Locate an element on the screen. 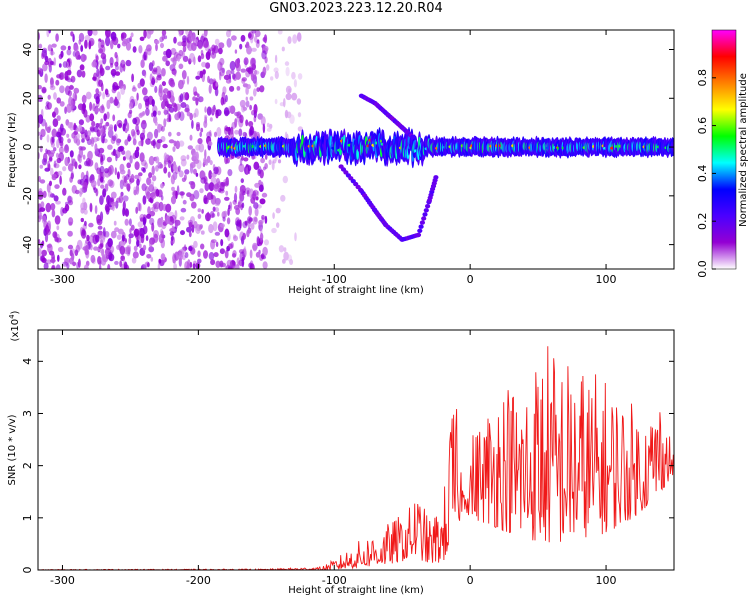 Image resolution: width=750 pixels, height=600 pixels. snr-multiplier-label: (x104) is located at coordinates (14, 325).